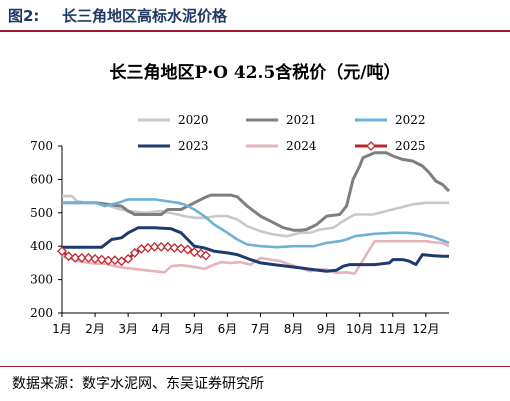  What do you see at coordinates (173, 146) in the screenshot?
I see `legend-item-2023: 2023` at bounding box center [173, 146].